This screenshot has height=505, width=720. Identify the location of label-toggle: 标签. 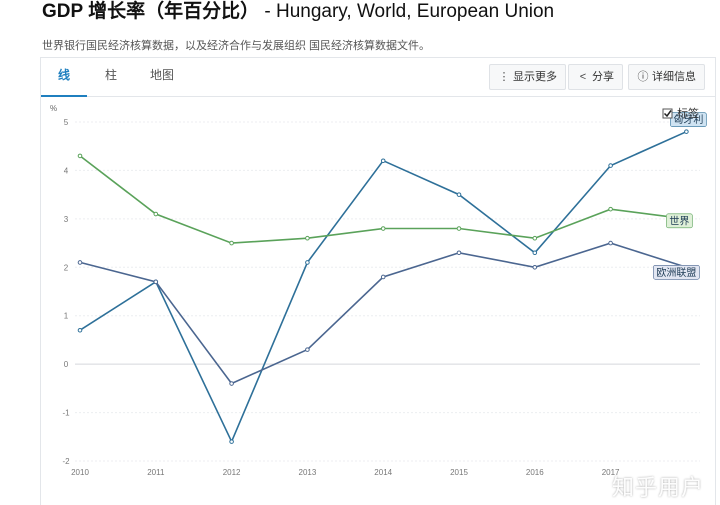
(680, 113).